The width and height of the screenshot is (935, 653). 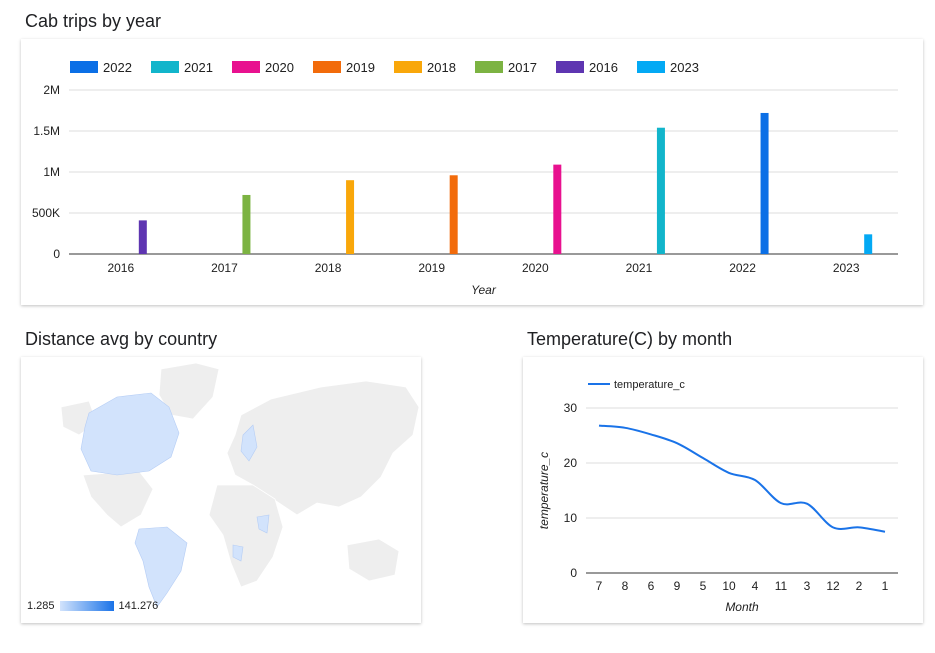 I want to click on bar-legend-label-2022: 2022, so click(x=117, y=67).